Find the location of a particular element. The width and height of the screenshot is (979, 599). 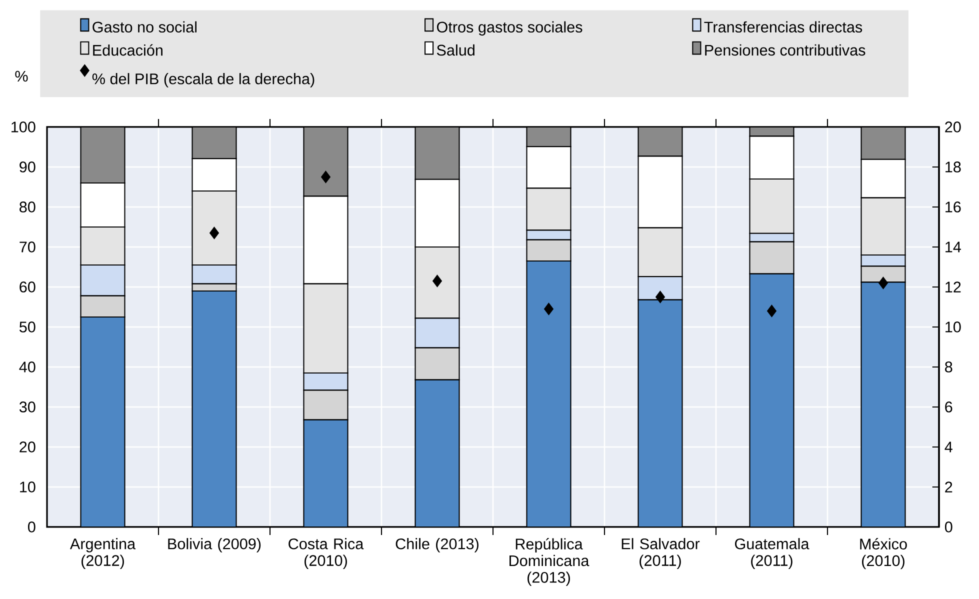

x-tick-label: Guatemala (2011) is located at coordinates (772, 554).